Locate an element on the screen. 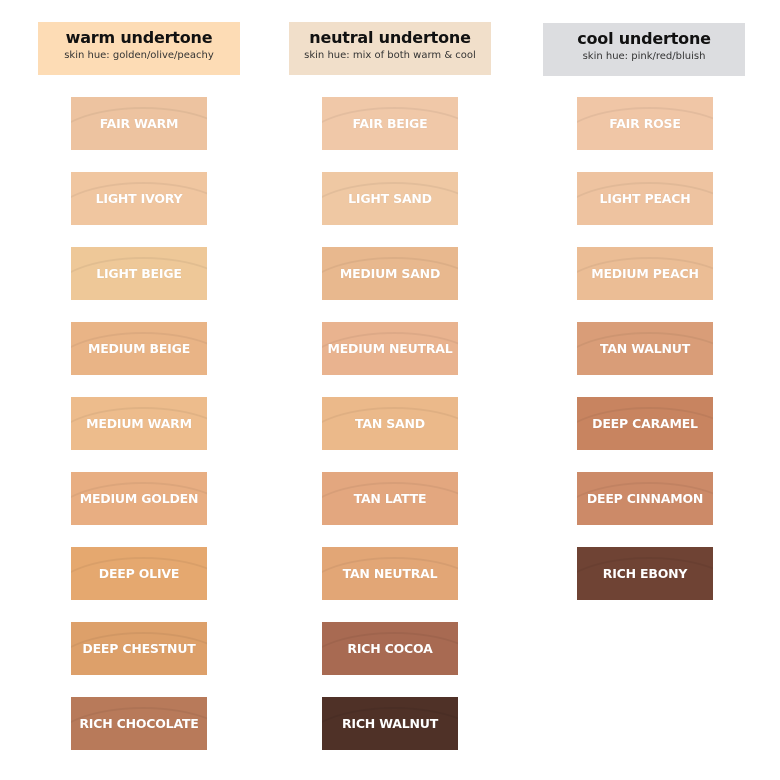  shade-label: FAIR ROSE is located at coordinates (645, 123).